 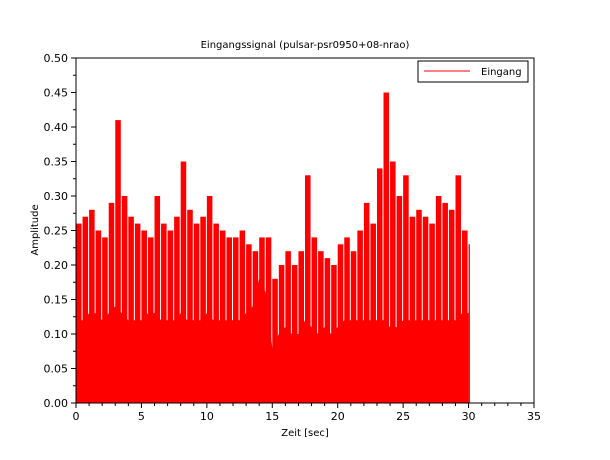 I want to click on x-tick-label: 0, so click(x=76, y=416).